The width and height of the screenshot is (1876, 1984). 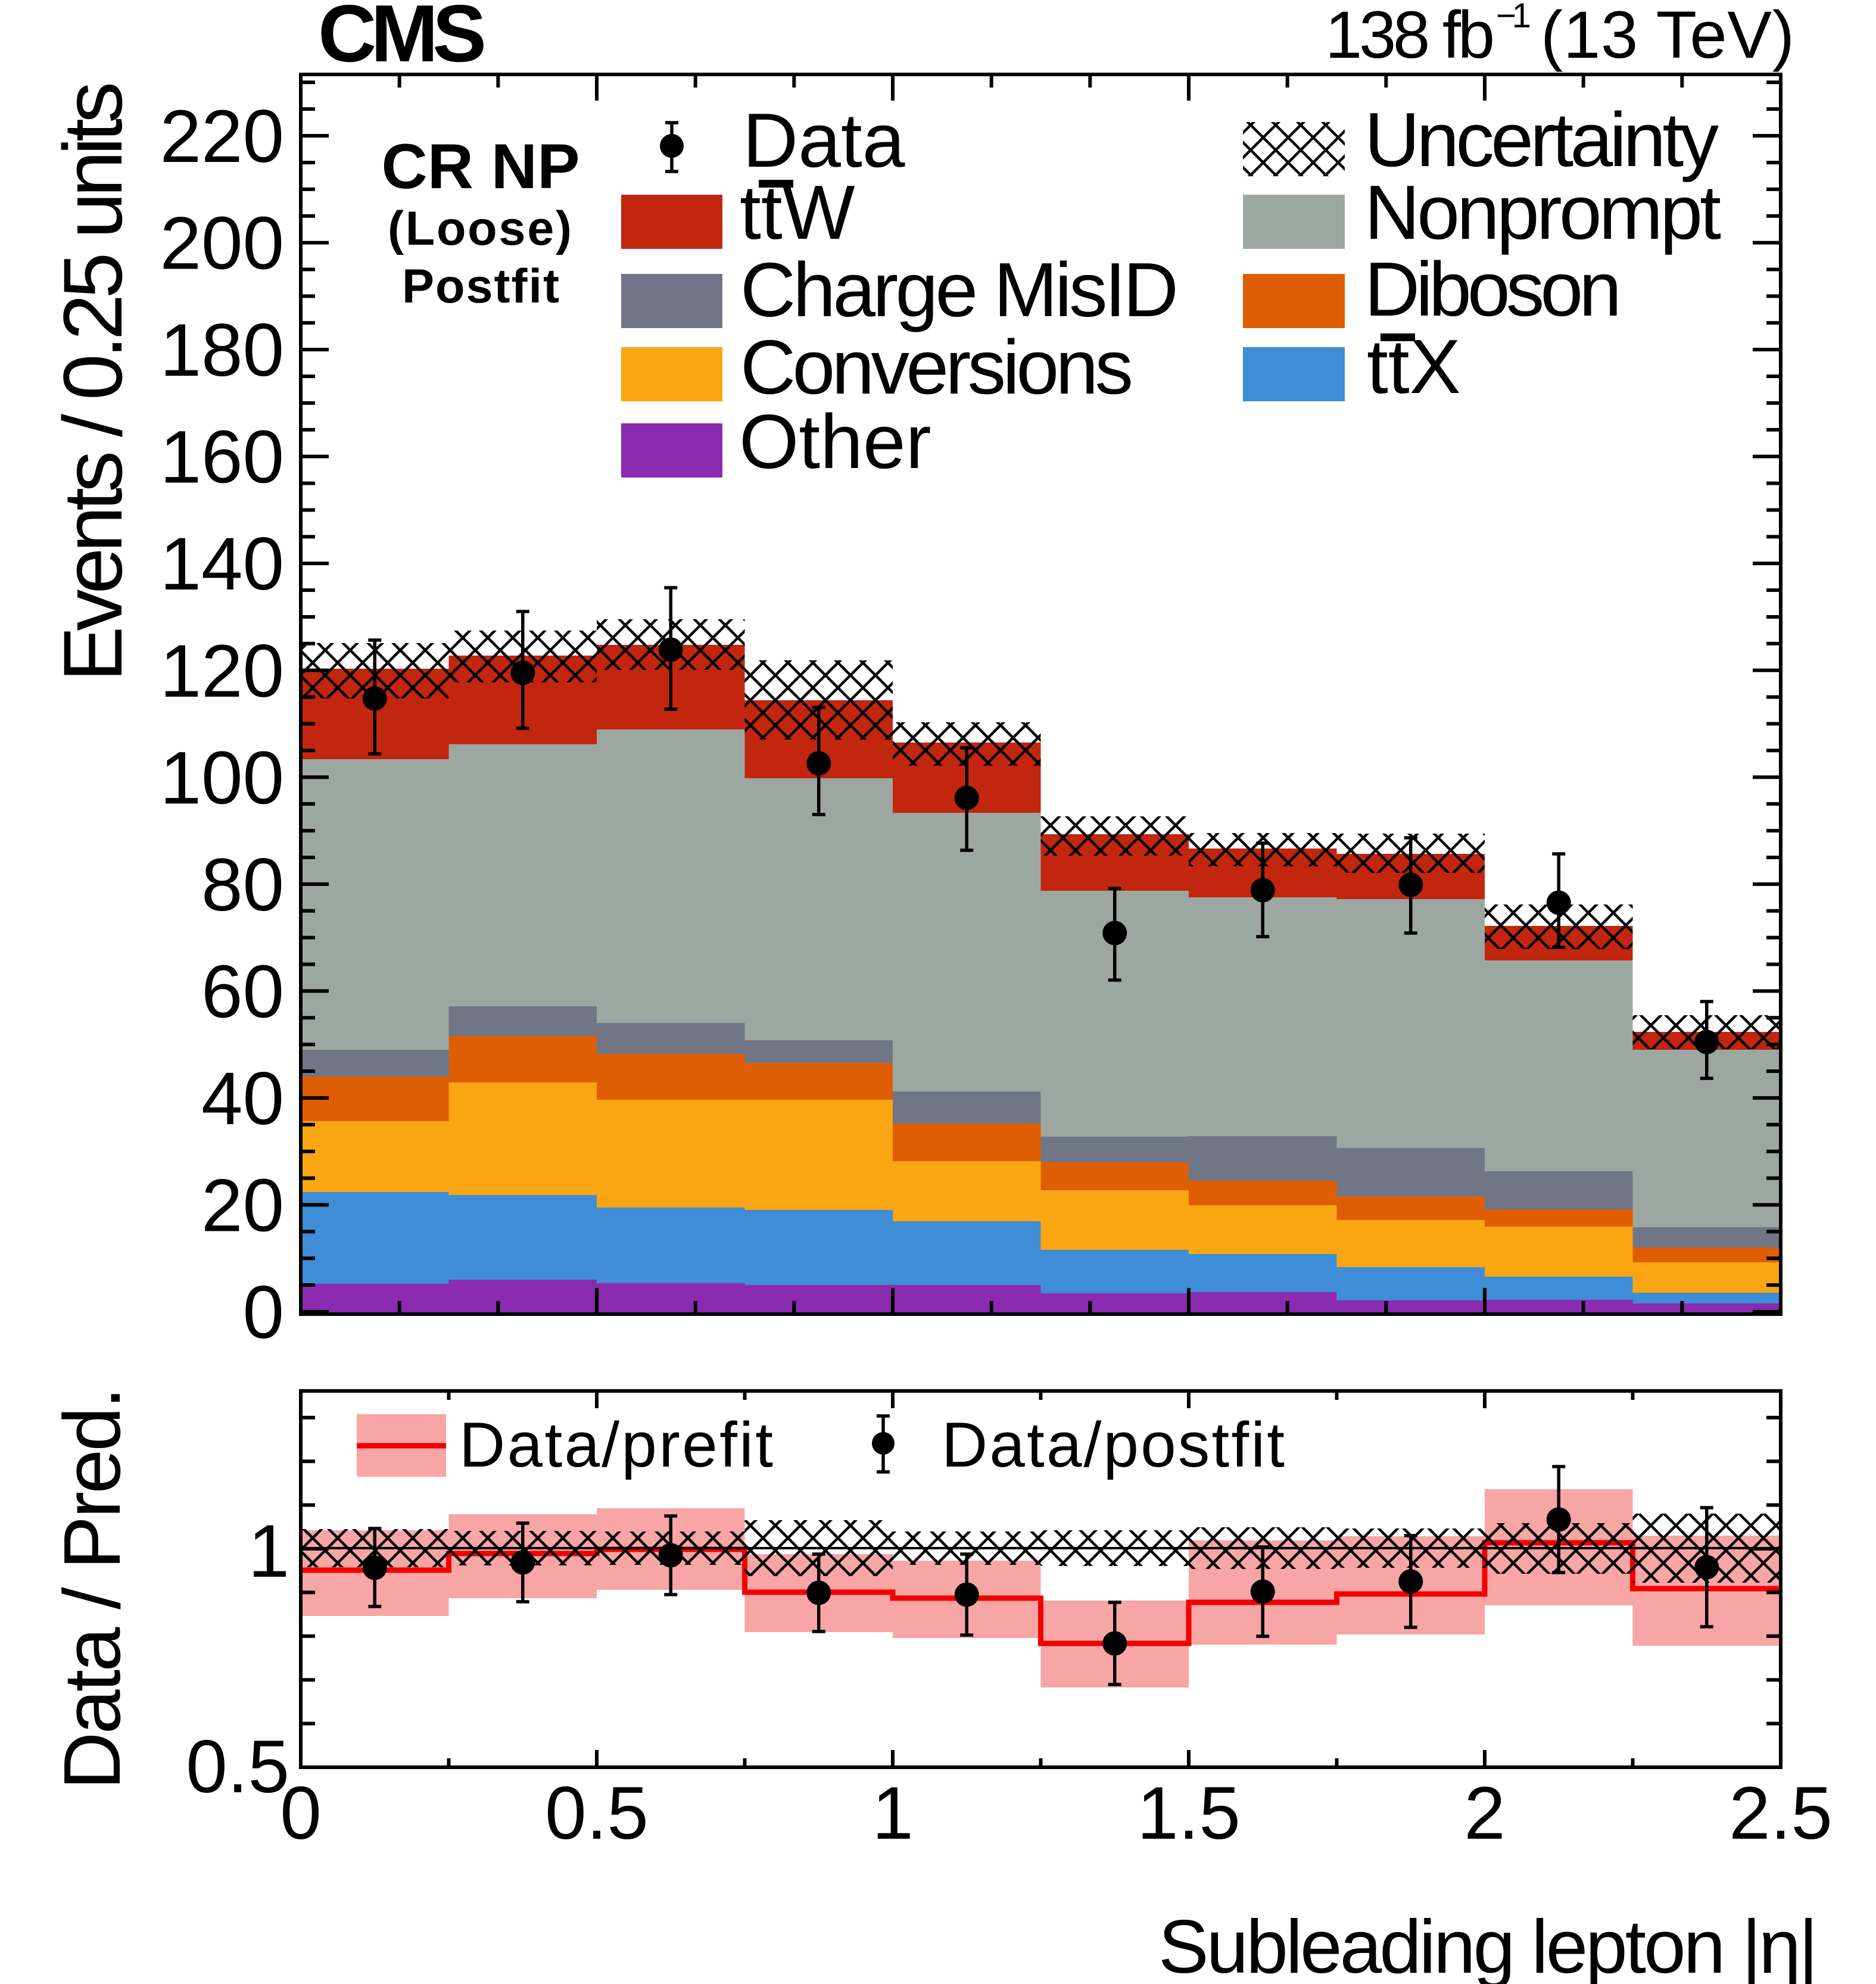 What do you see at coordinates (797, 212) in the screenshot?
I see `svg-text: ttW` at bounding box center [797, 212].